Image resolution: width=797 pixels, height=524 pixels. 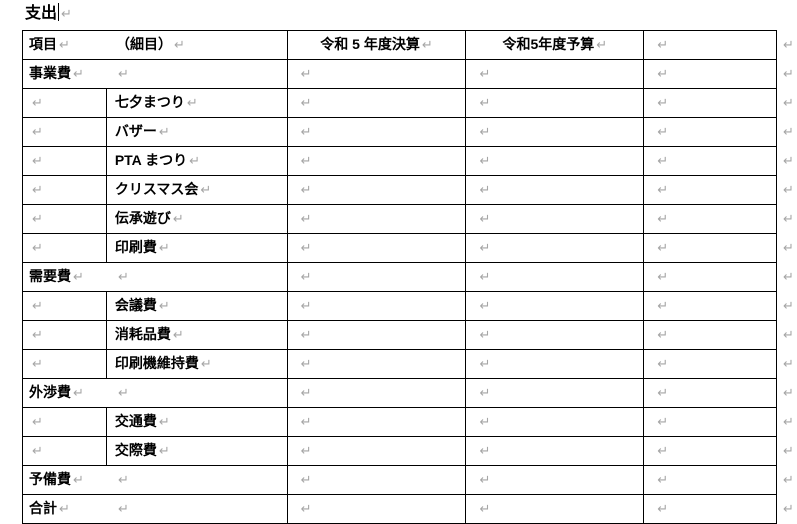 What do you see at coordinates (155, 393) in the screenshot?
I see `category-cell: 外渉費 ↵ ↵` at bounding box center [155, 393].